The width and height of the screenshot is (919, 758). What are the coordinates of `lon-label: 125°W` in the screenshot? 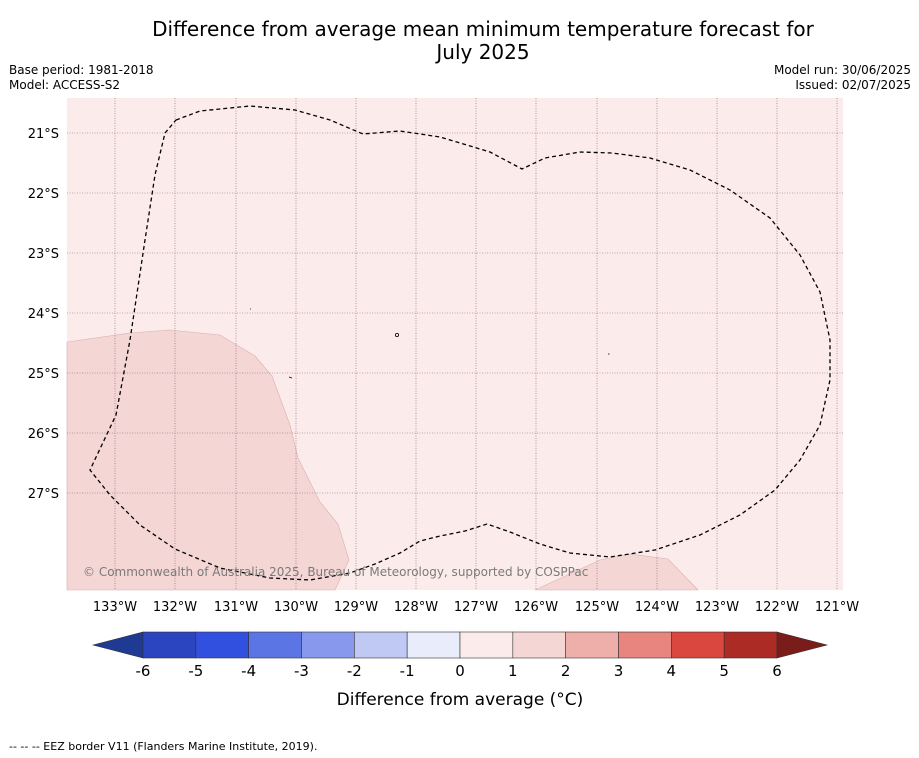 It's located at (597, 607).